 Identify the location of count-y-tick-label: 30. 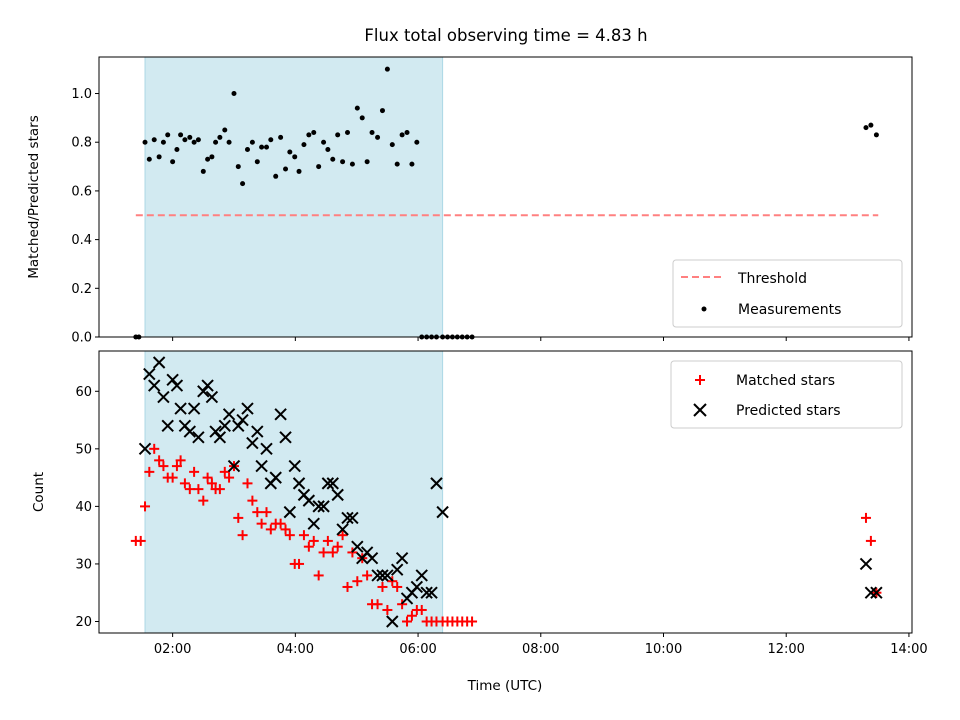
(83, 564).